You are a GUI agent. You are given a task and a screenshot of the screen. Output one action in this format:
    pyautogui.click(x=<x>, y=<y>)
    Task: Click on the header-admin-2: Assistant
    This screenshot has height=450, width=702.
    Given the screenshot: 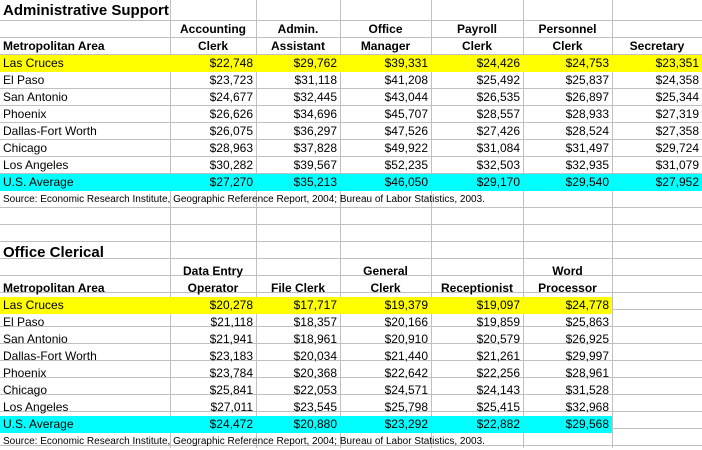 What is the action you would take?
    pyautogui.click(x=298, y=46)
    